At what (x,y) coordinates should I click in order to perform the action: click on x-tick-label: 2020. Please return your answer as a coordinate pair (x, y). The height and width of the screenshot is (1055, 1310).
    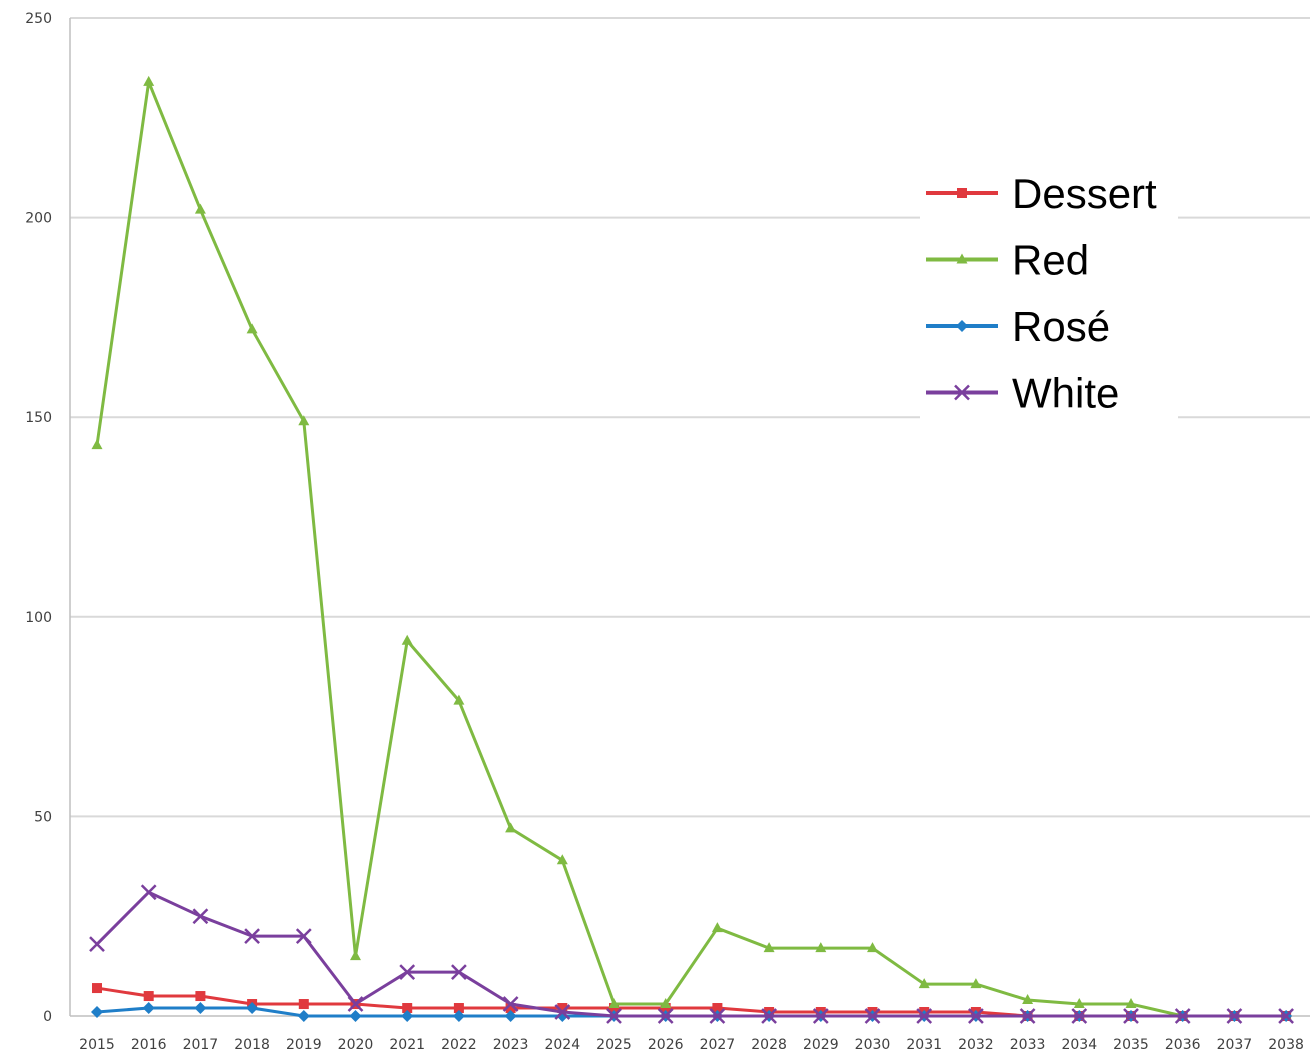
    Looking at the image, I should click on (356, 1045).